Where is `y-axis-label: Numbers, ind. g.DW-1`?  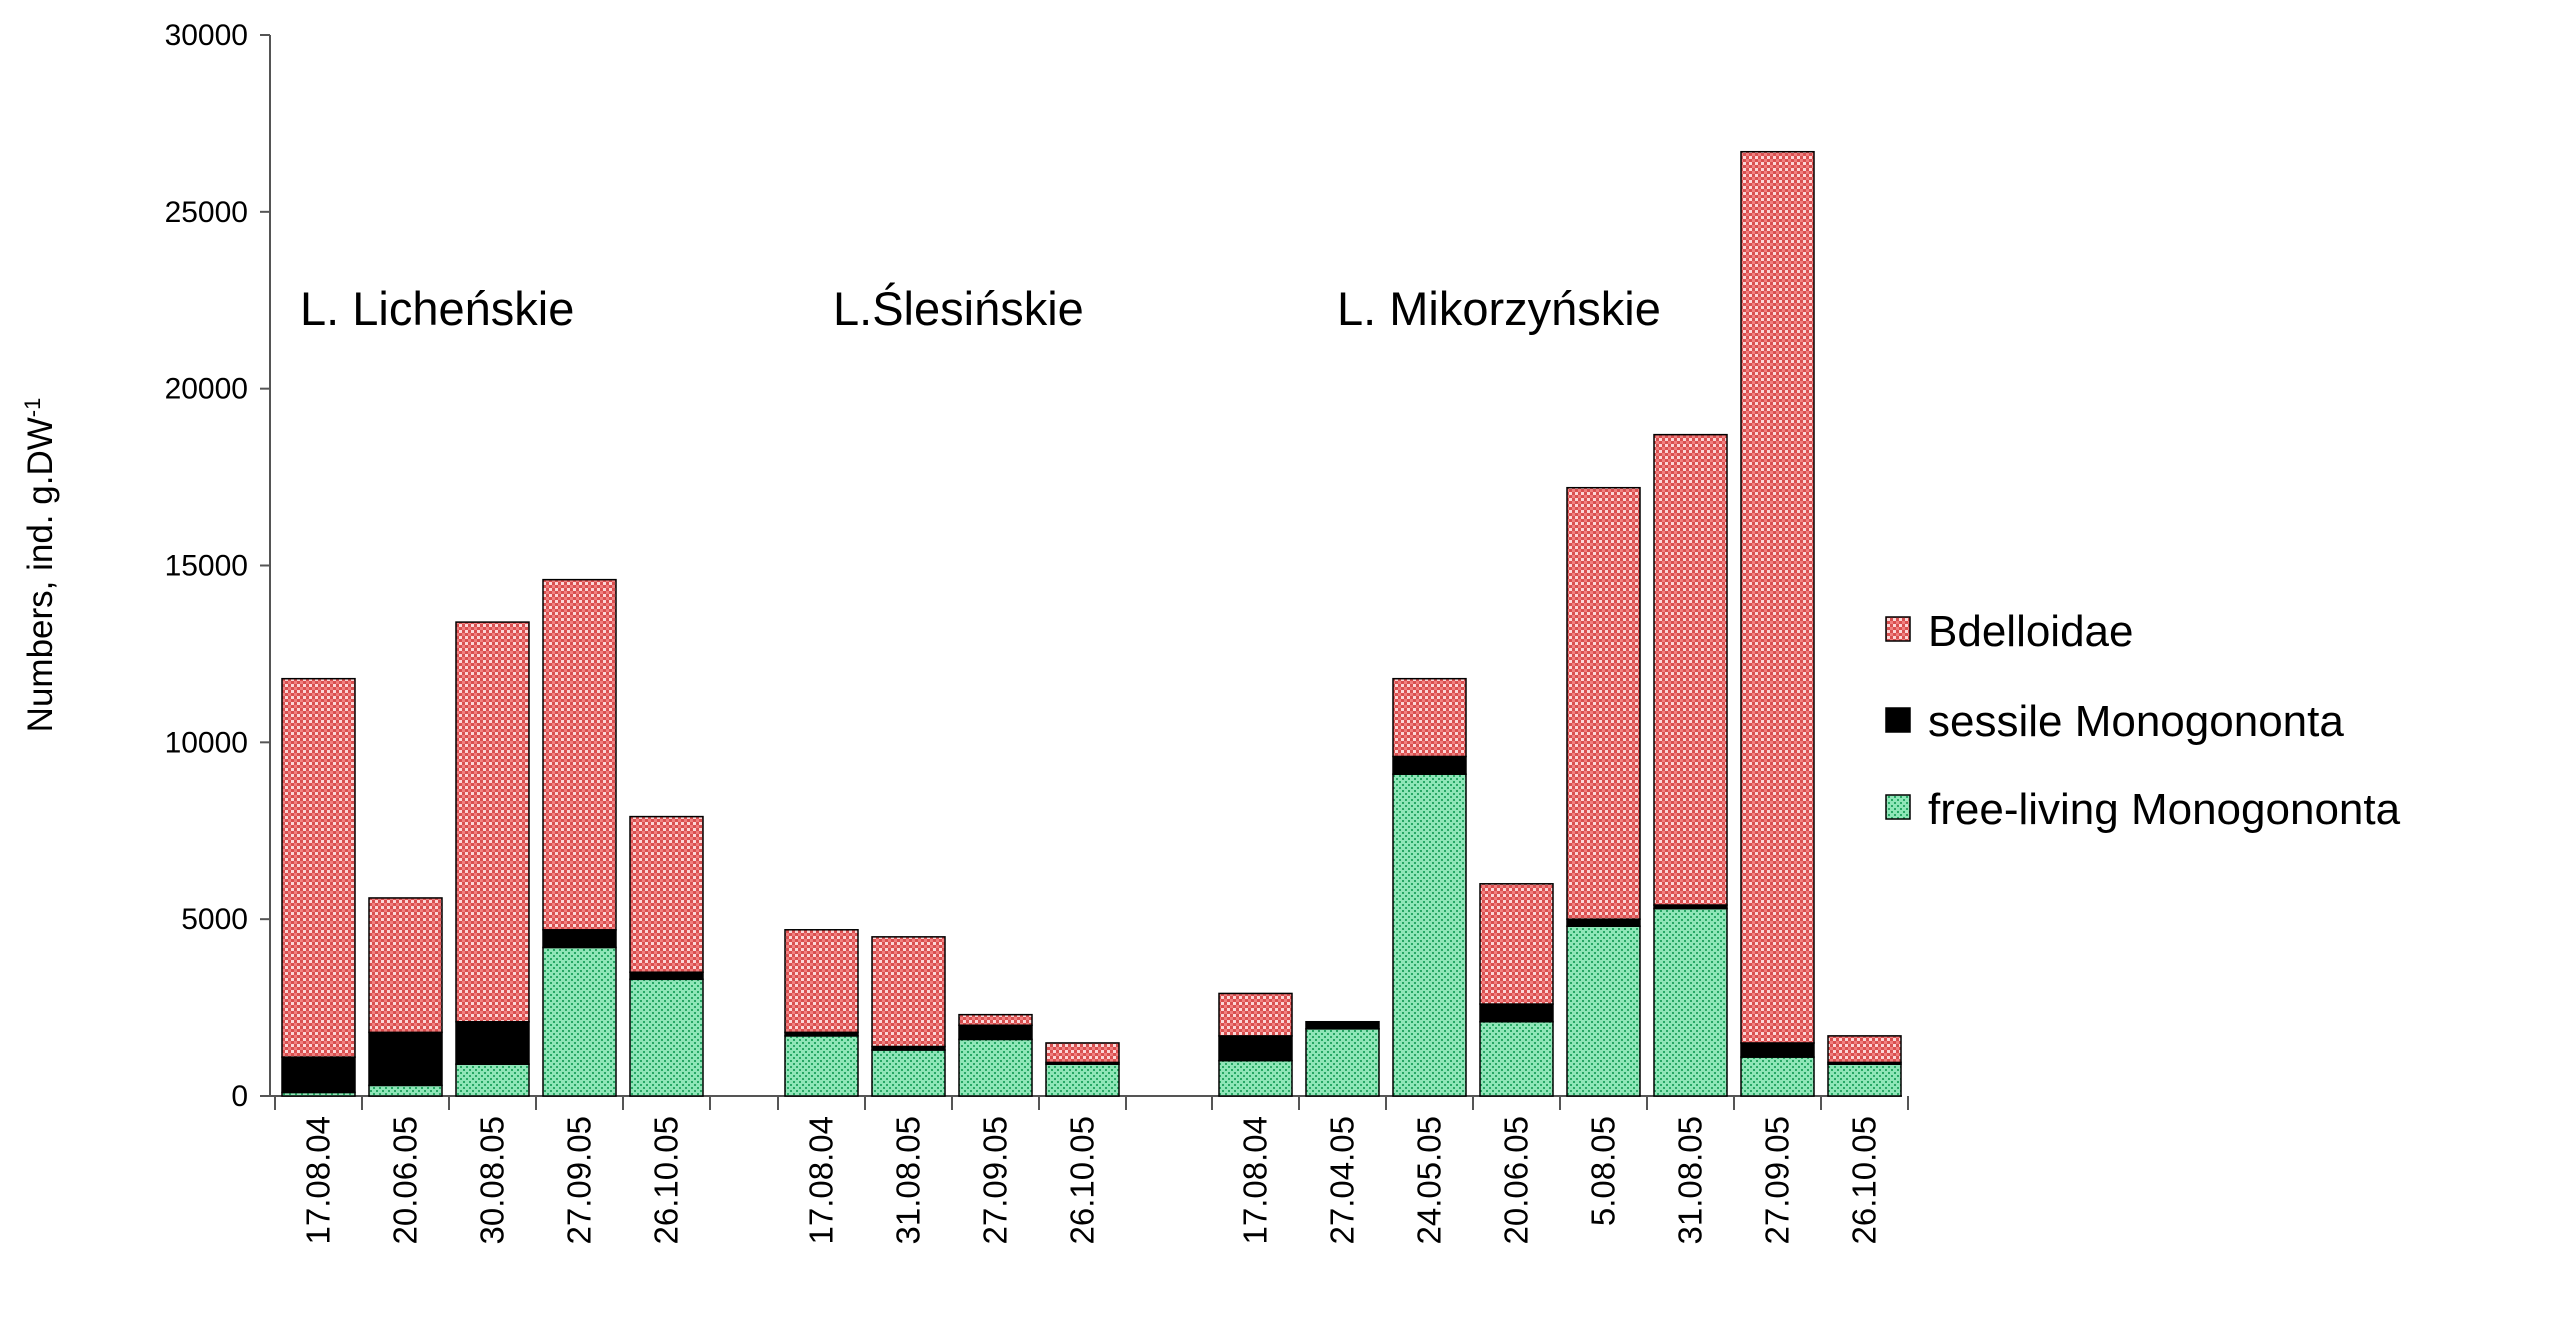 y-axis-label: Numbers, ind. g.DW-1 is located at coordinates (40, 565).